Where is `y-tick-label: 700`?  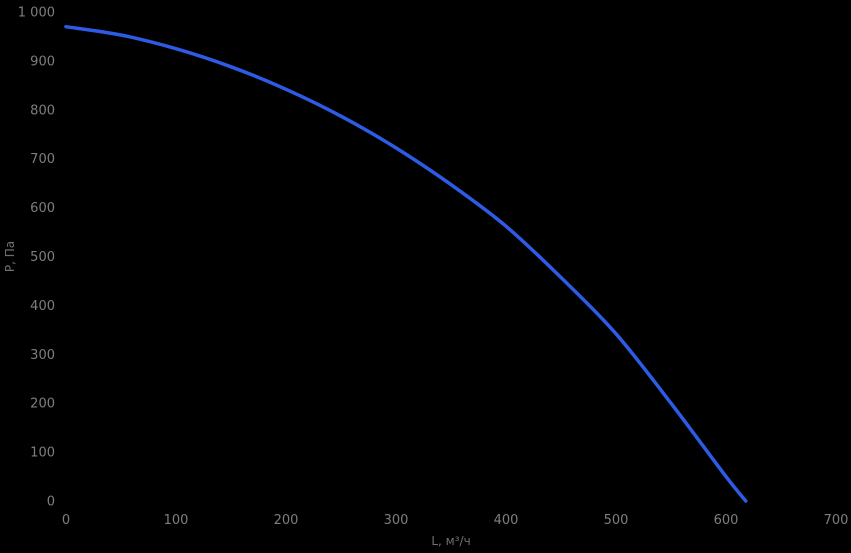
y-tick-label: 700 is located at coordinates (42, 159).